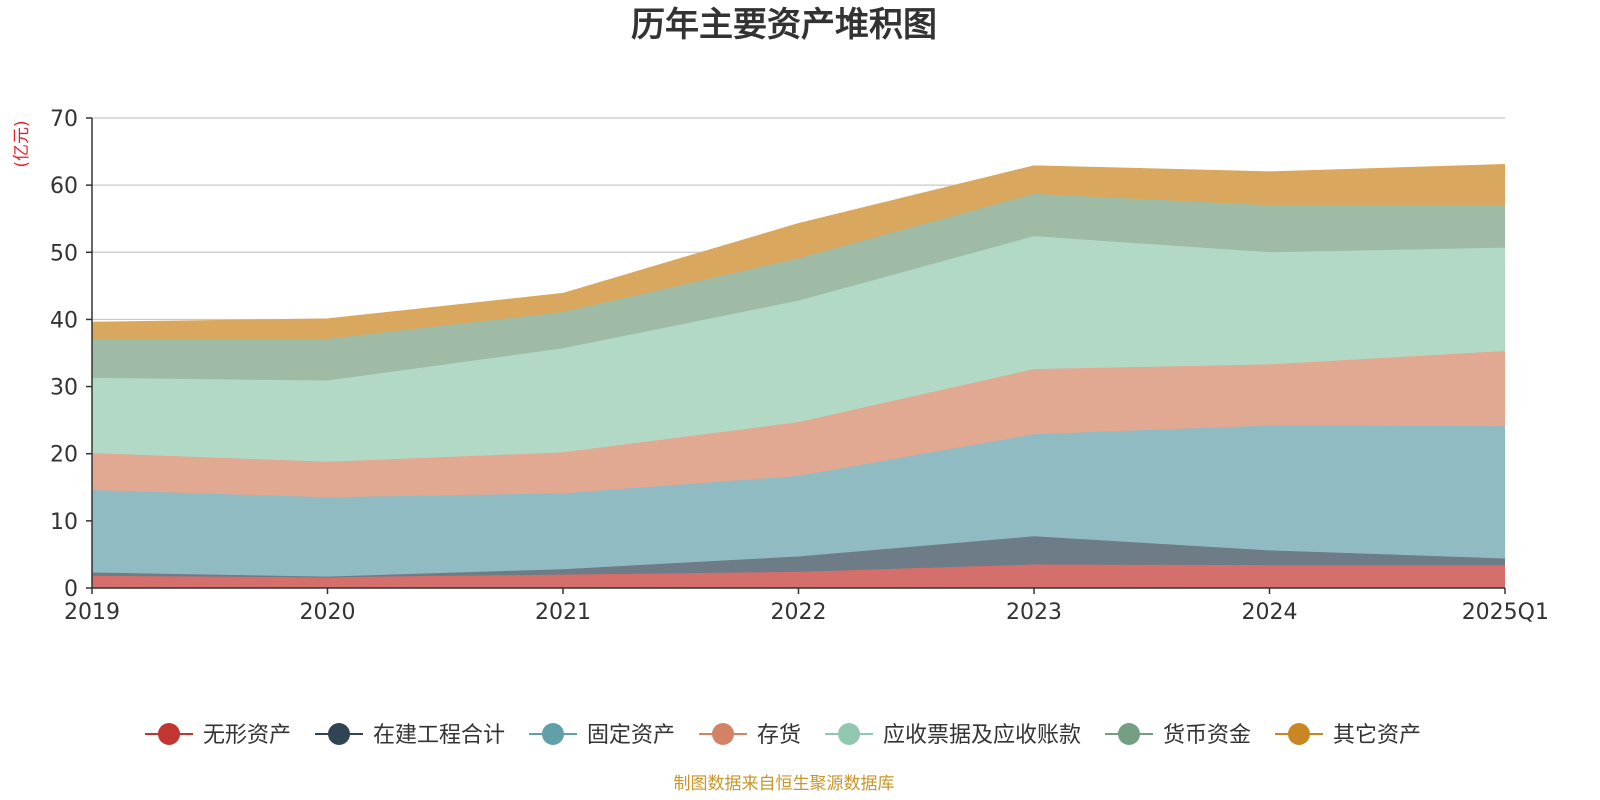  I want to click on legend-item-1: 在建工程合计, so click(410, 735).